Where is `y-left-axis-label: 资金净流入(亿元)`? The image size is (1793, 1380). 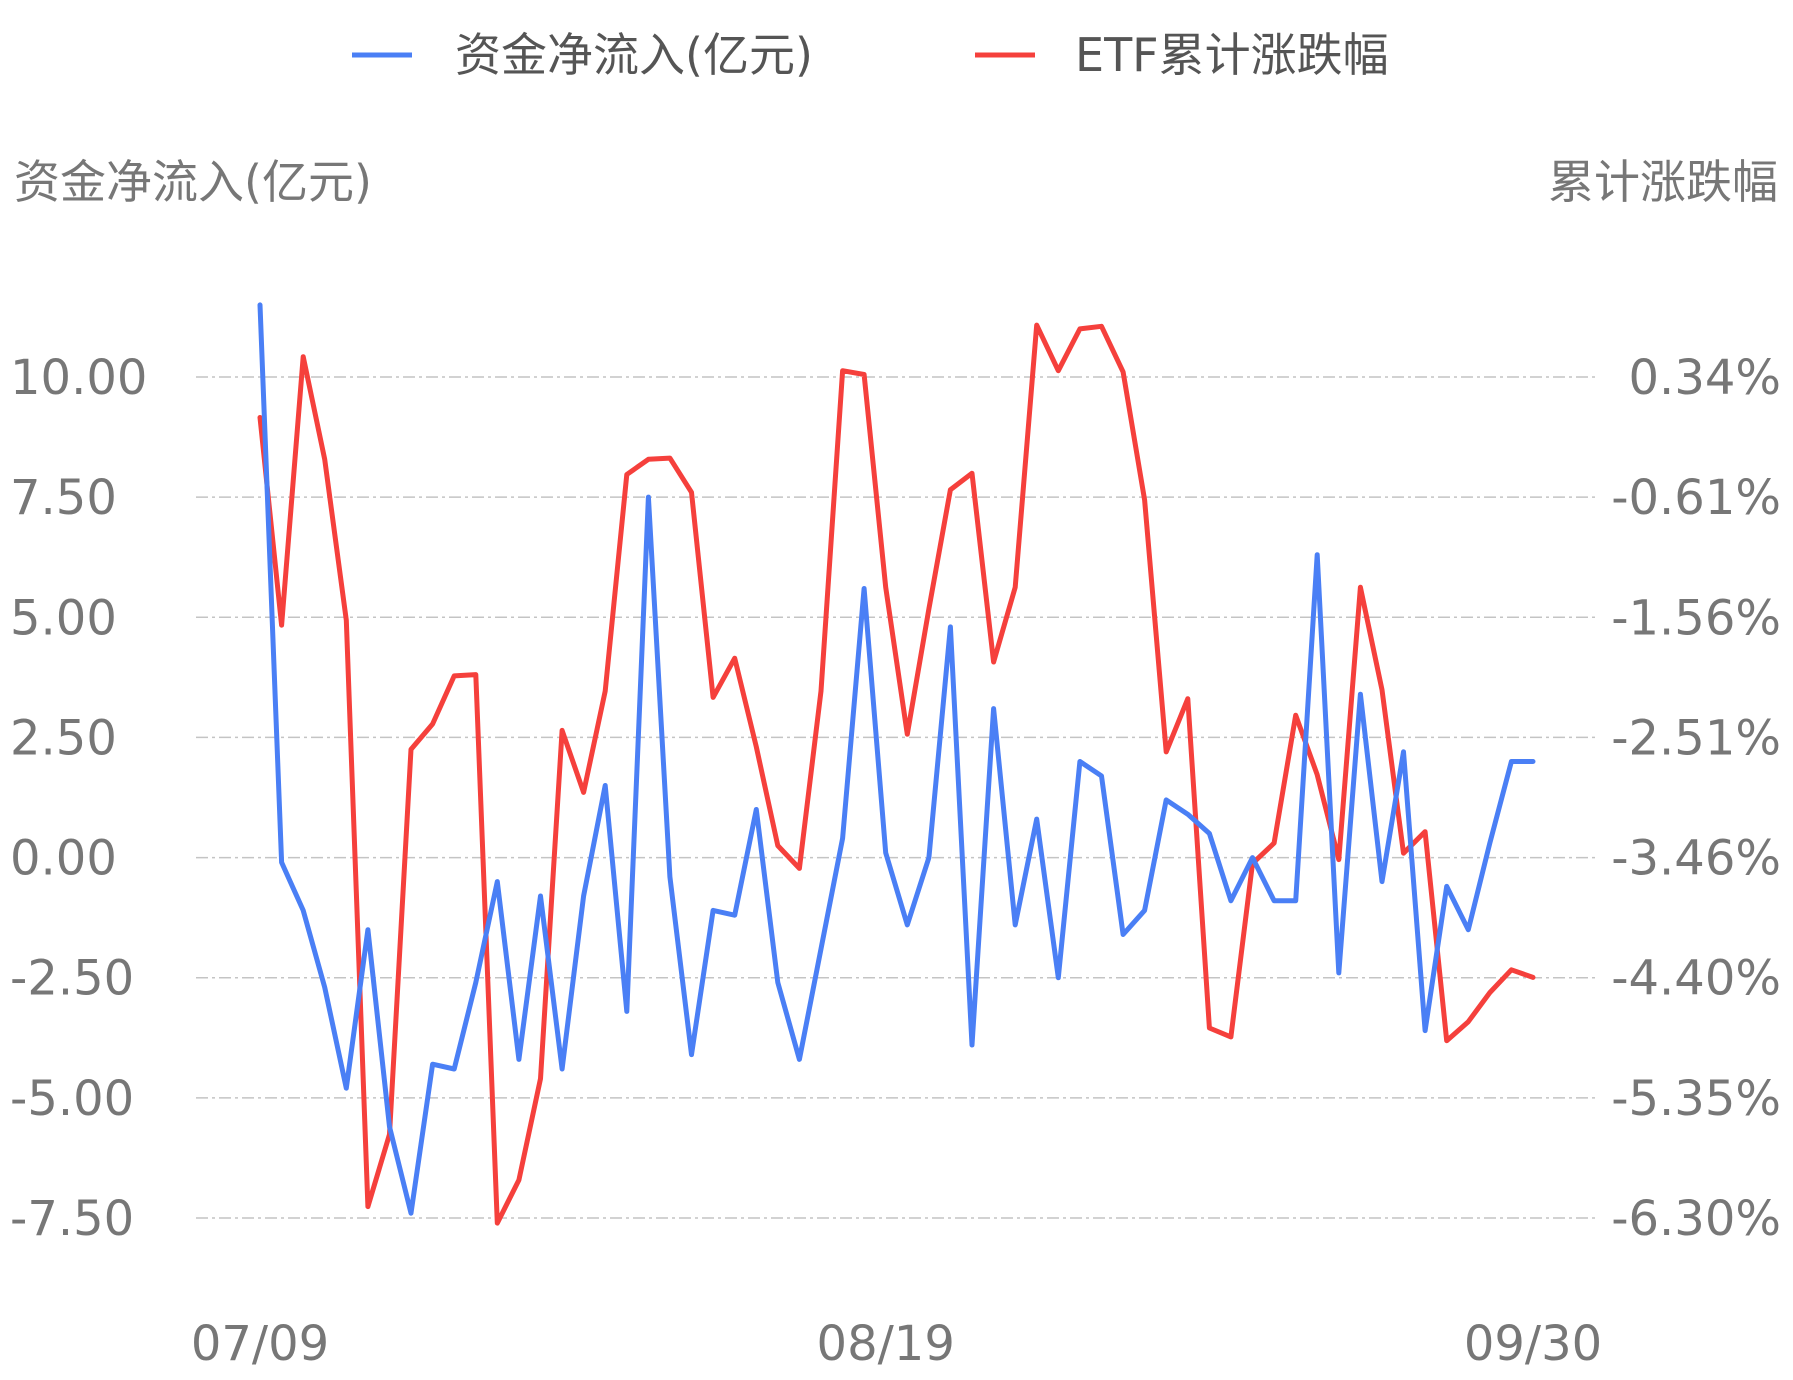
y-left-axis-label: 资金净流入(亿元) is located at coordinates (193, 182).